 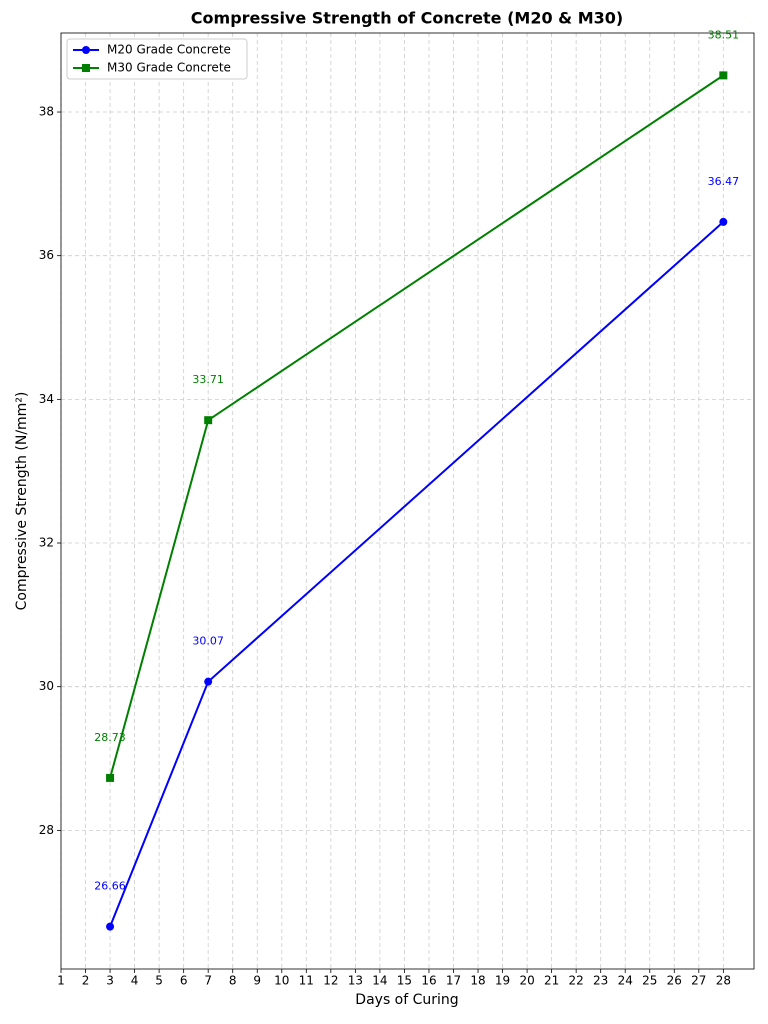 I want to click on x-tick-label: 21, so click(x=551, y=981).